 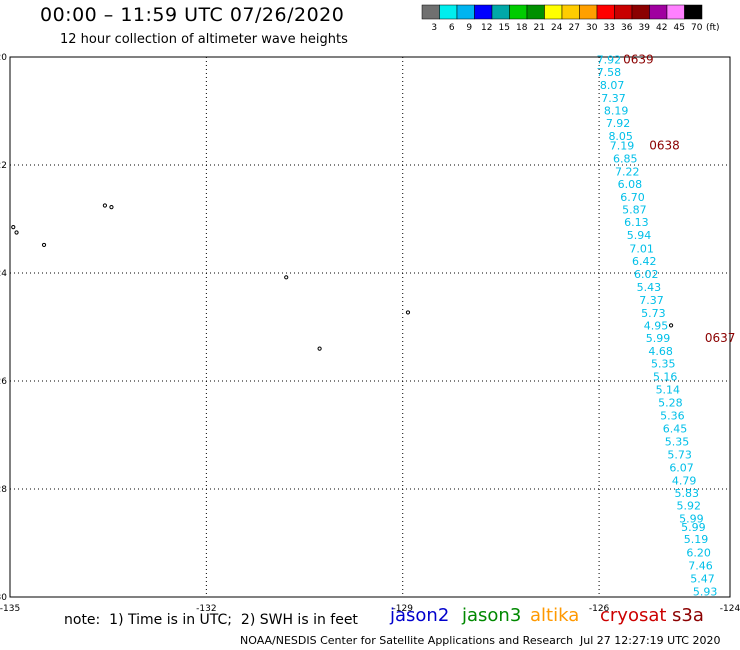 What do you see at coordinates (679, 28) in the screenshot?
I see `legend-label: 45` at bounding box center [679, 28].